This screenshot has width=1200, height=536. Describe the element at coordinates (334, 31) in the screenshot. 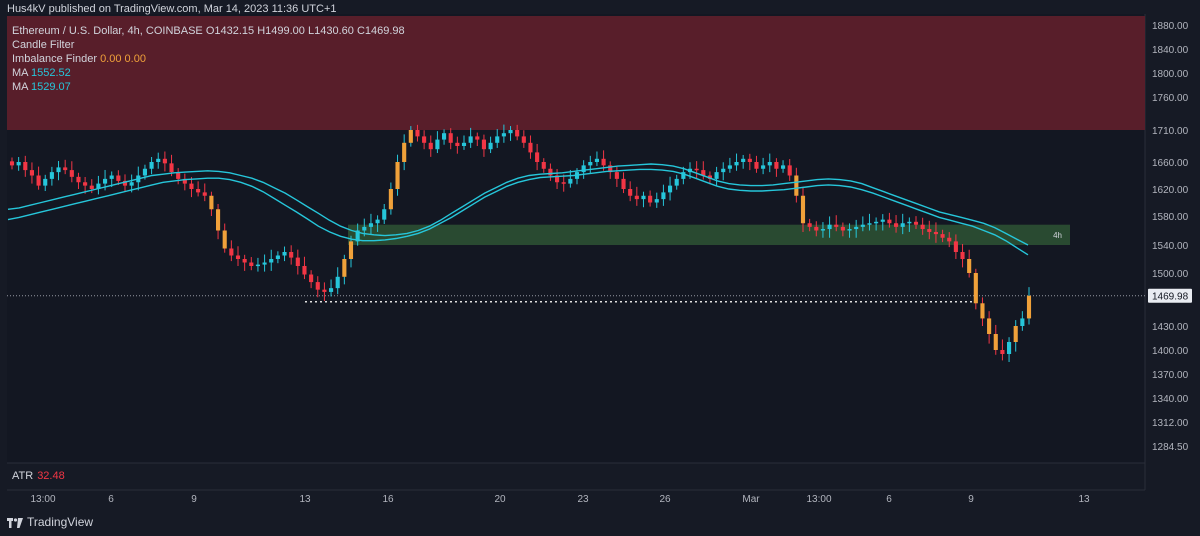

I see `low-value: 1430.60` at that location.